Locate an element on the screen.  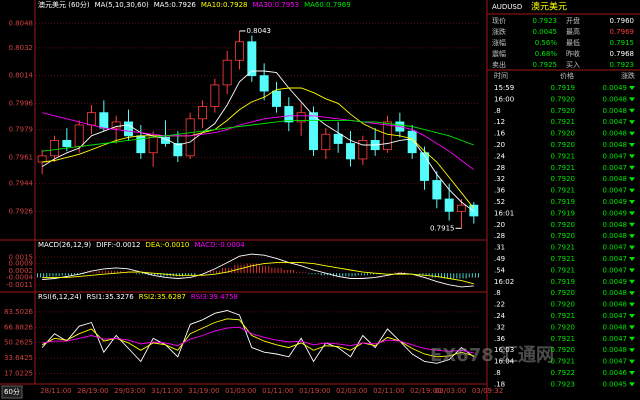
period-button is located at coordinates (12, 392).